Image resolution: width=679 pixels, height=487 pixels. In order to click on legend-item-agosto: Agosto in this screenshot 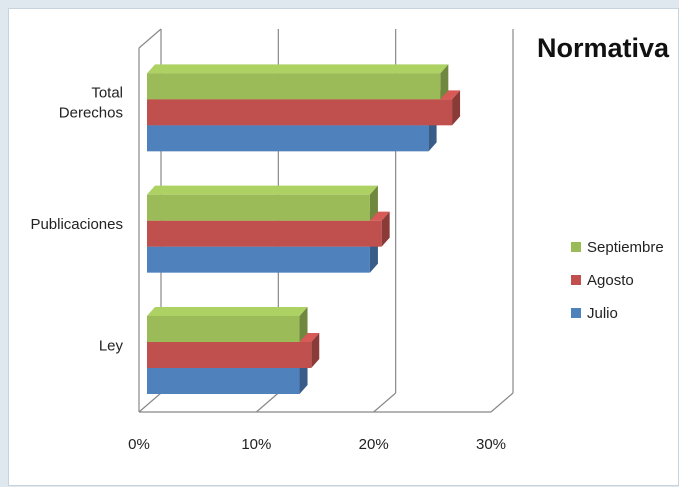, I will do `click(602, 280)`.